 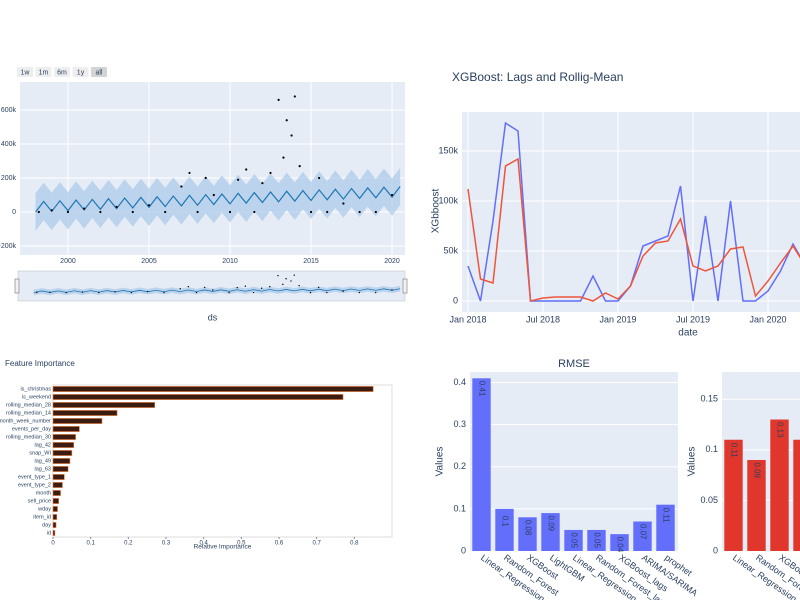 What do you see at coordinates (617, 319) in the screenshot?
I see `x-tick-label: Jan 2019` at bounding box center [617, 319].